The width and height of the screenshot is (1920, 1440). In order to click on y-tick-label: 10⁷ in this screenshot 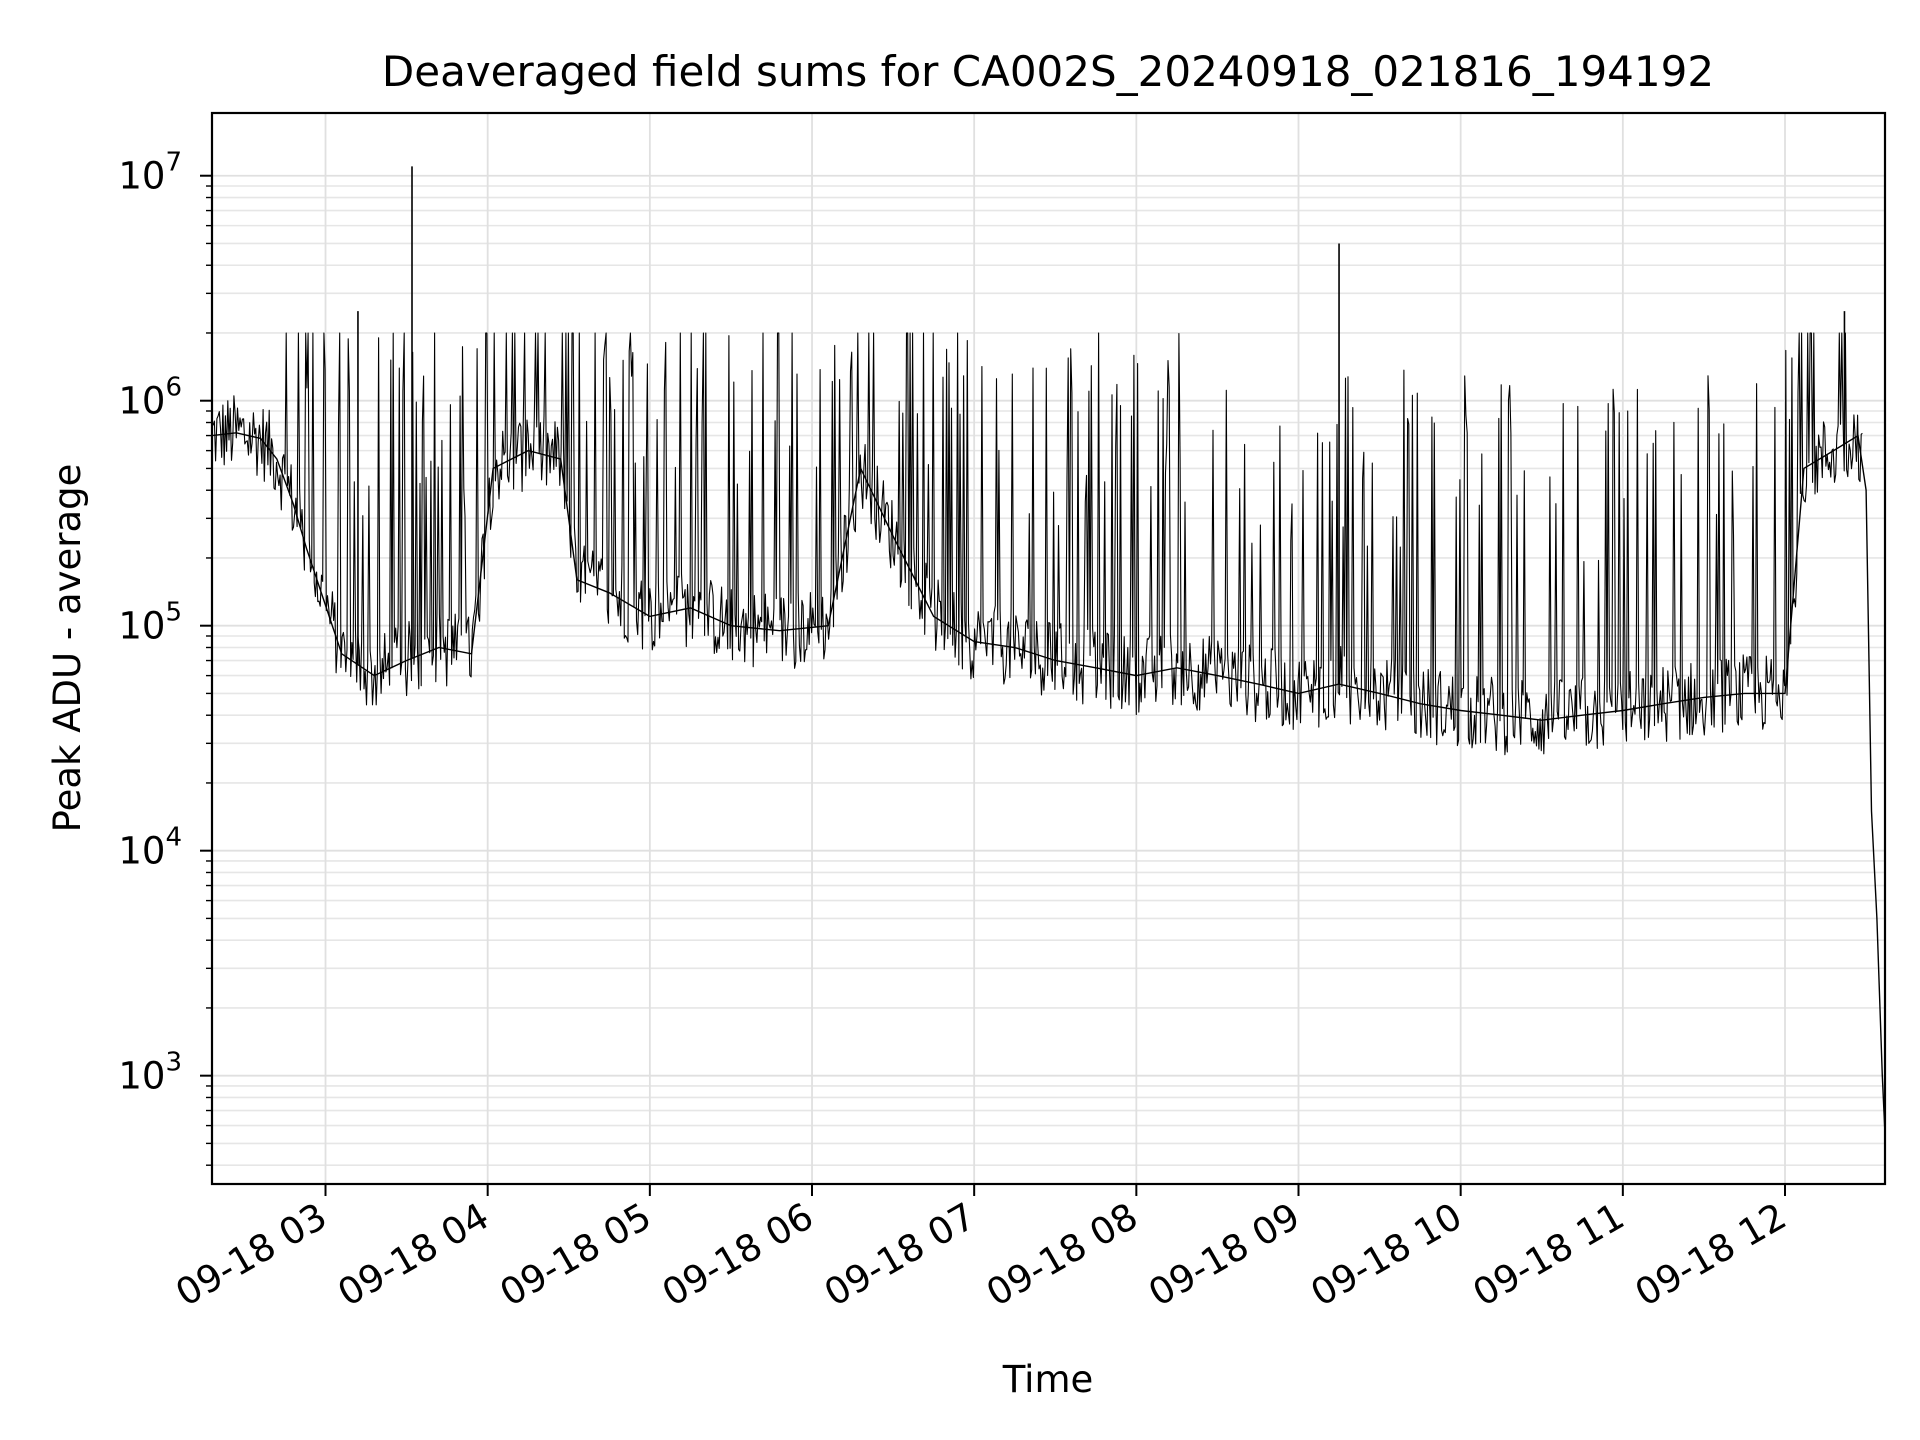, I will do `click(150, 173)`.